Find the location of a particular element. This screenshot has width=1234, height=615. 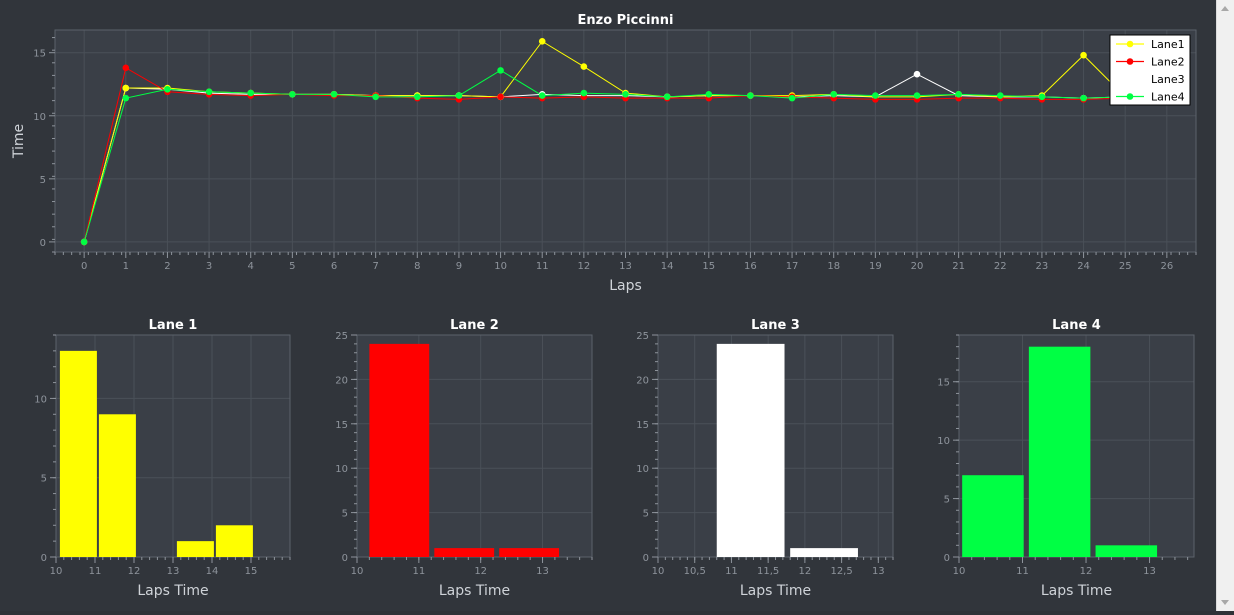

legend-label: Lane4 is located at coordinates (1168, 97).